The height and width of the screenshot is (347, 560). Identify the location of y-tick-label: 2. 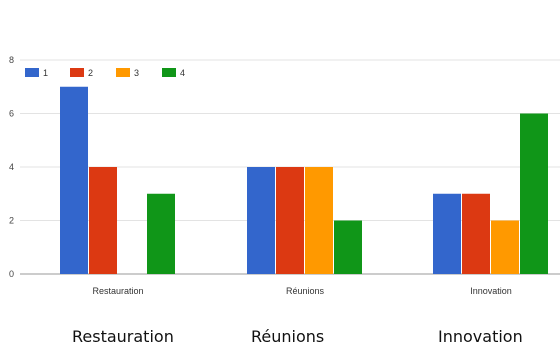
(11, 221).